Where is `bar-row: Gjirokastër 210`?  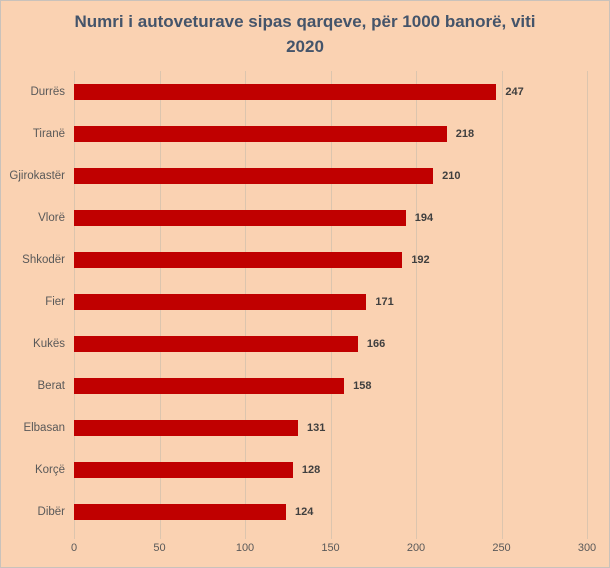
bar-row: Gjirokastër 210 is located at coordinates (298, 176).